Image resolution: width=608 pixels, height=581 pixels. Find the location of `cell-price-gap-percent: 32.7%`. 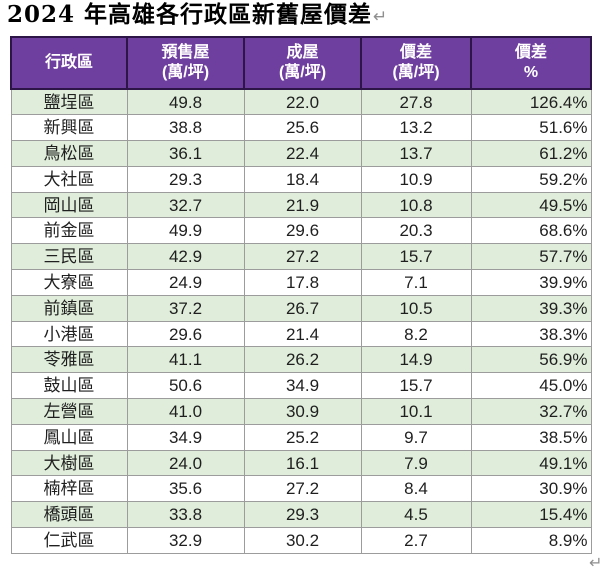

cell-price-gap-percent: 32.7% is located at coordinates (531, 411).